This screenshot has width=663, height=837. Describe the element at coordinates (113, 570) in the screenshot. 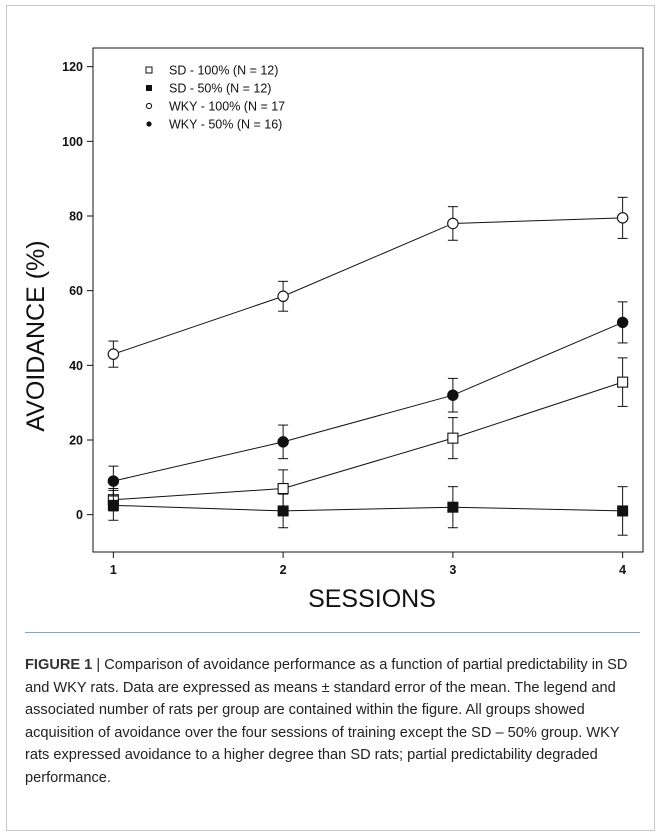

I see `x-tick-label: 1` at that location.